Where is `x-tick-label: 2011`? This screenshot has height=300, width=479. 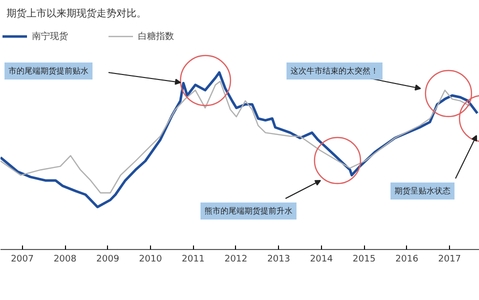
x-tick-label: 2011 is located at coordinates (193, 259).